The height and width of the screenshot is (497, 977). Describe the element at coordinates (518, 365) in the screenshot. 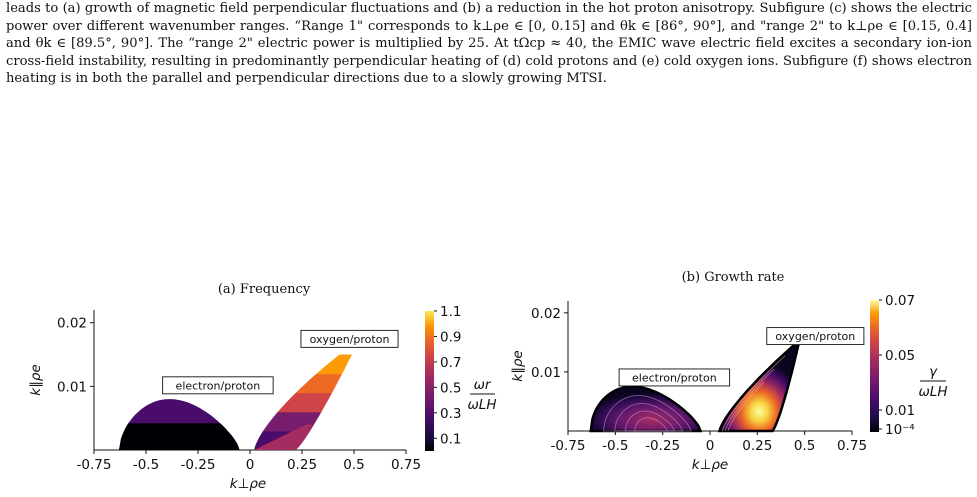

I see `growth-rate-y-axis-label: k∥ρe` at that location.